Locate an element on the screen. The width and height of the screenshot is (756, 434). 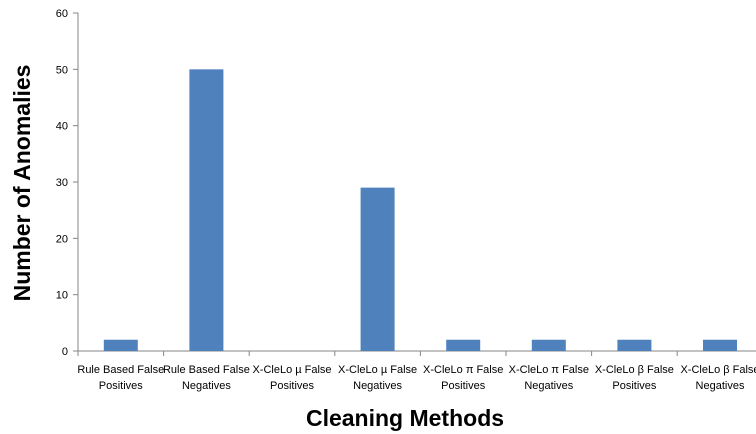
y-tick-label: 10 is located at coordinates (62, 296).